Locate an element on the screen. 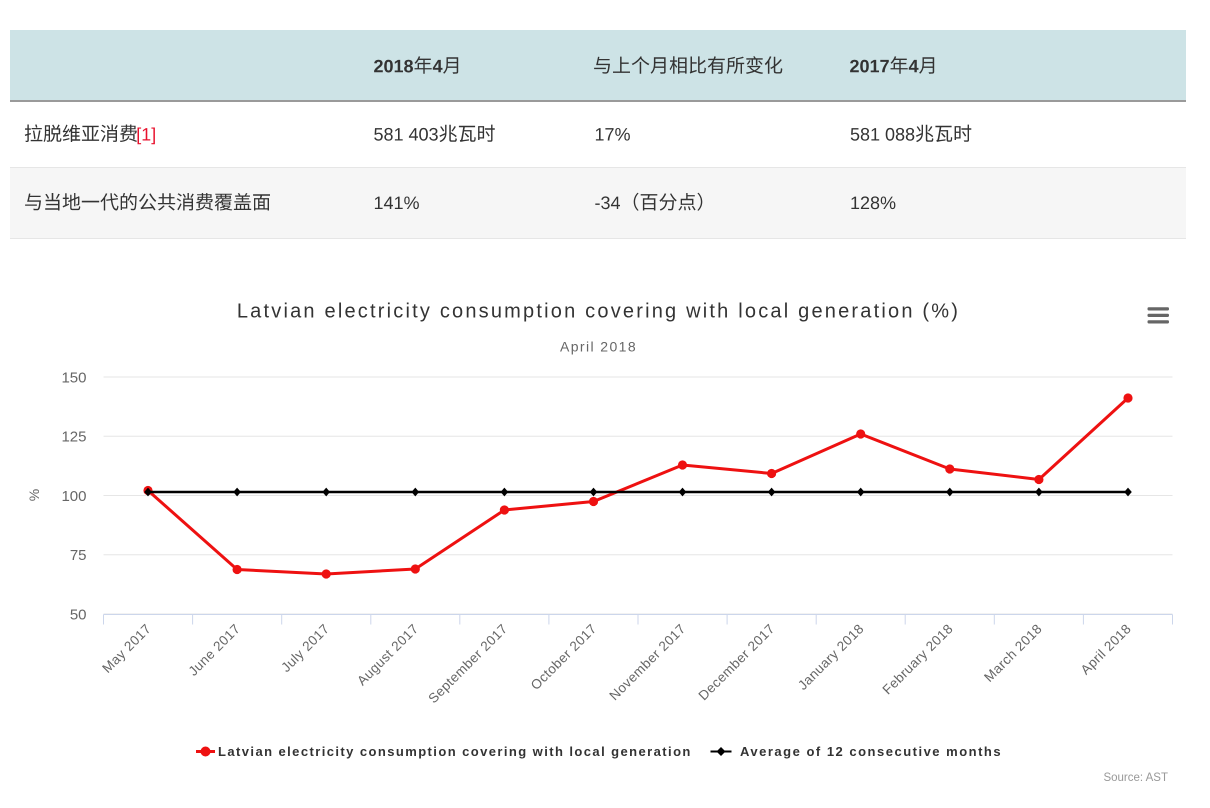 The image size is (1210, 808). svg-text: May 2017 is located at coordinates (126, 648).